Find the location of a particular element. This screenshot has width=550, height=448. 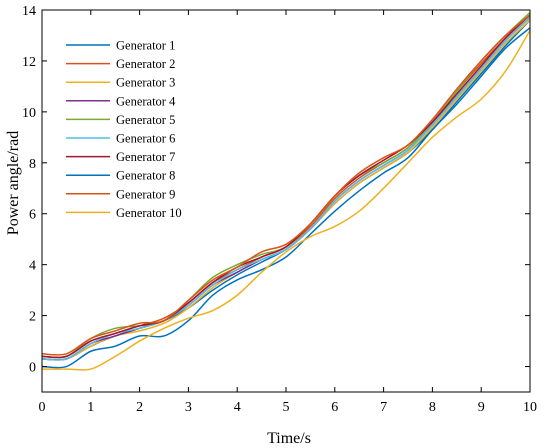

legend-label-3: Generator 3 is located at coordinates (145, 83).